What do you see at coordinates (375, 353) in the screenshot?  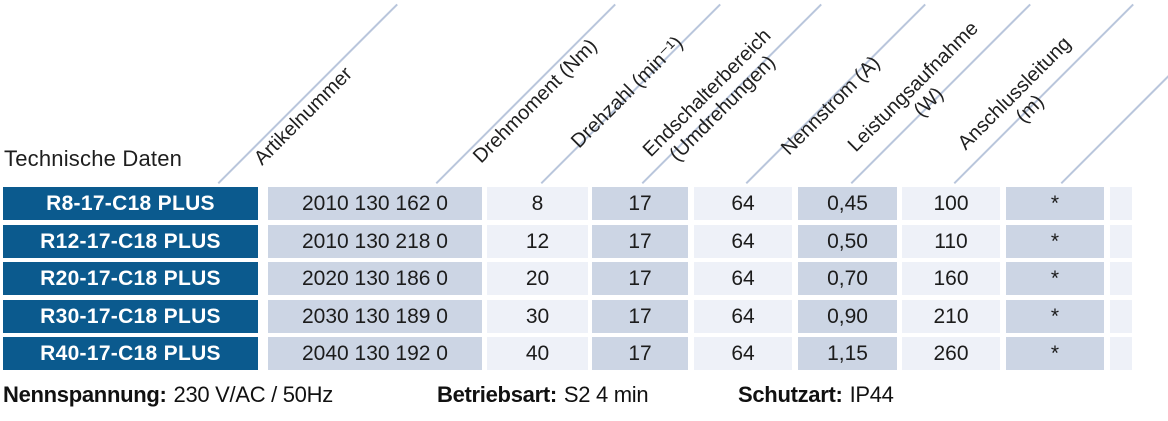 I see `cell-artikelnummer: 2040 130 192 0` at bounding box center [375, 353].